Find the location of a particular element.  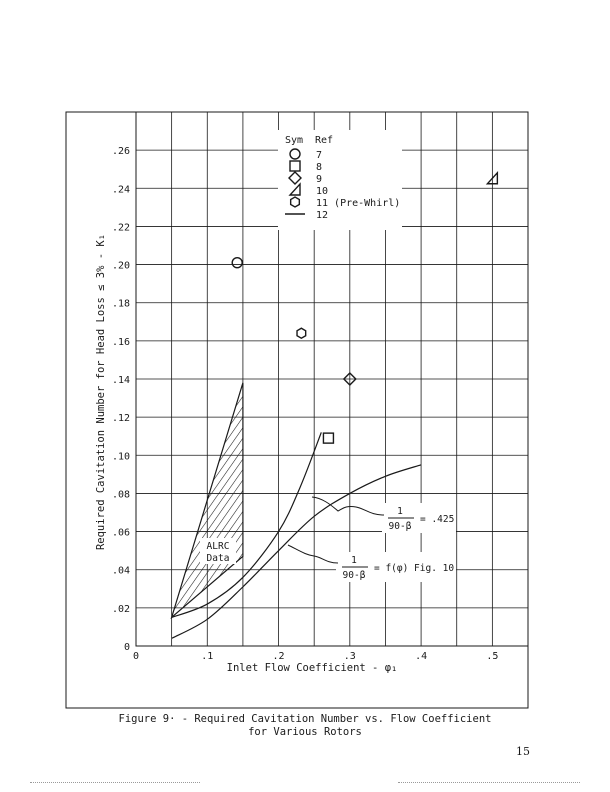

x-tick-label: 0 is located at coordinates (136, 656).